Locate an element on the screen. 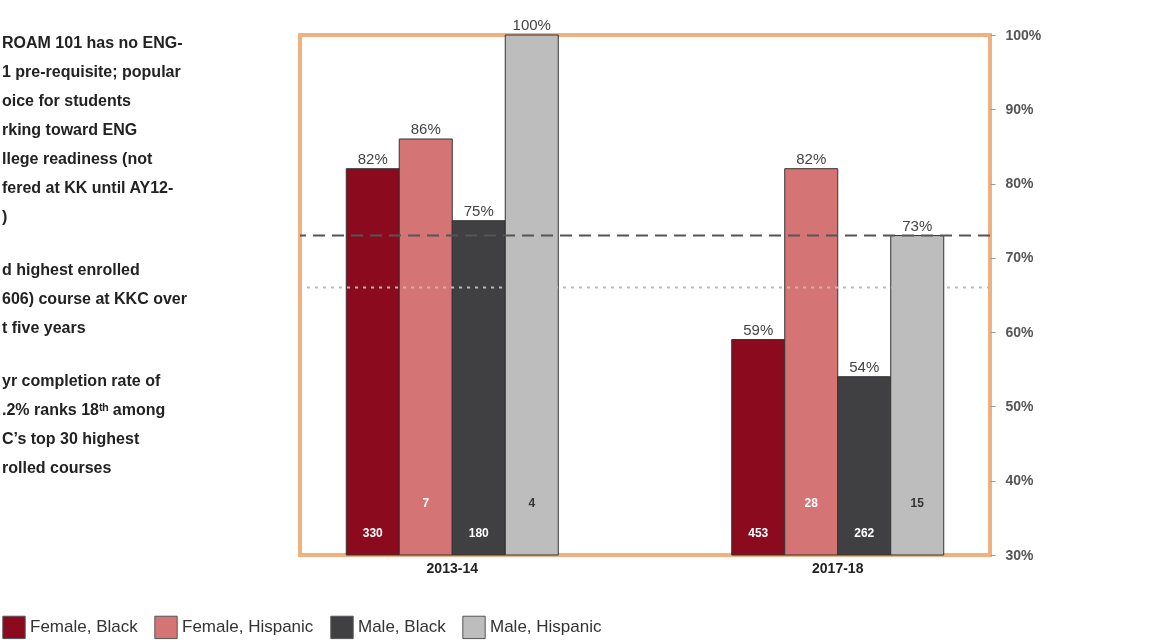  annotation: 4 is located at coordinates (532, 503).